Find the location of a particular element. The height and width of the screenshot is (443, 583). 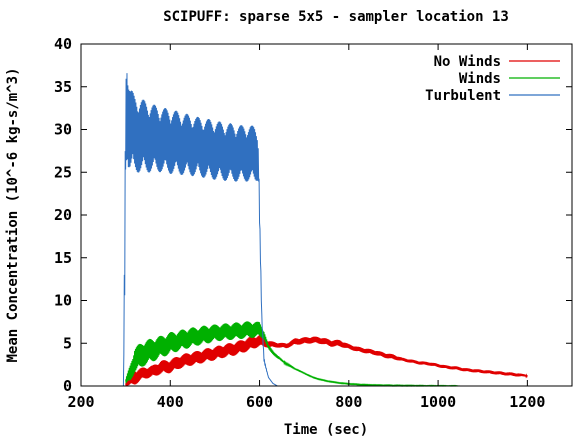

x-tick-label: 800 is located at coordinates (348, 402).